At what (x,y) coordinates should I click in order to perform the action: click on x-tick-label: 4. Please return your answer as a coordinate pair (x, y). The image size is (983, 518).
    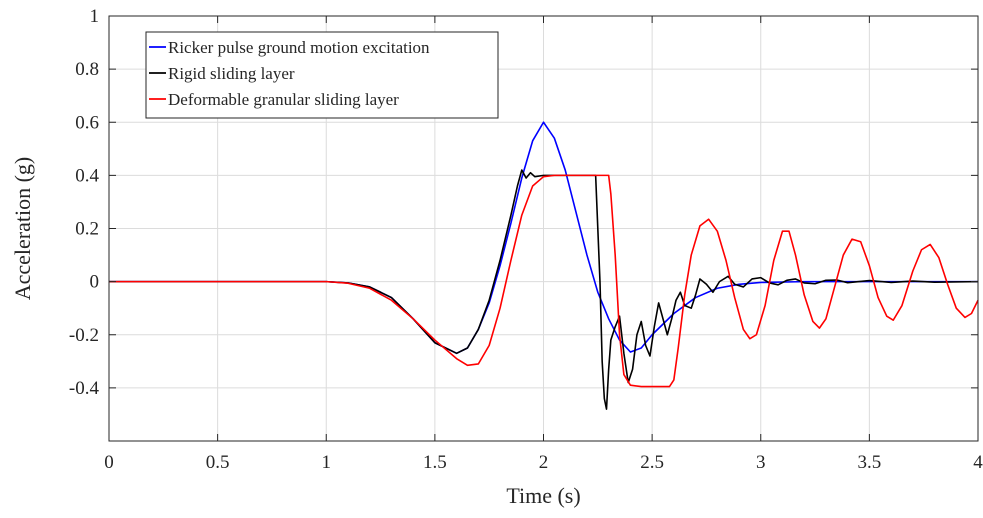
    Looking at the image, I should click on (978, 462).